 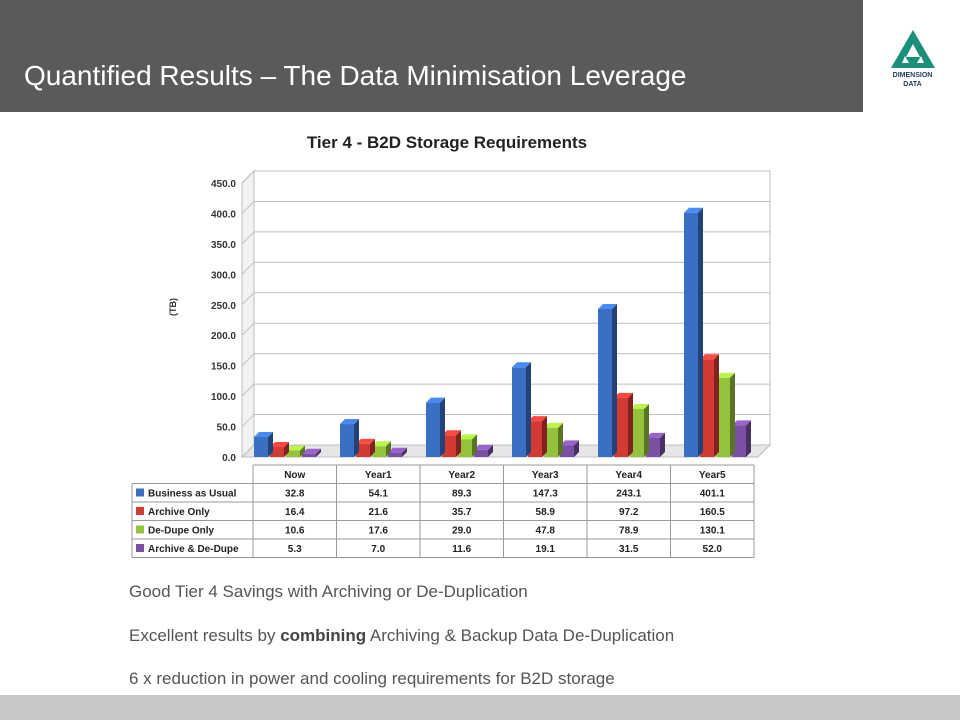 I want to click on data-label: 54.1, so click(x=379, y=494).